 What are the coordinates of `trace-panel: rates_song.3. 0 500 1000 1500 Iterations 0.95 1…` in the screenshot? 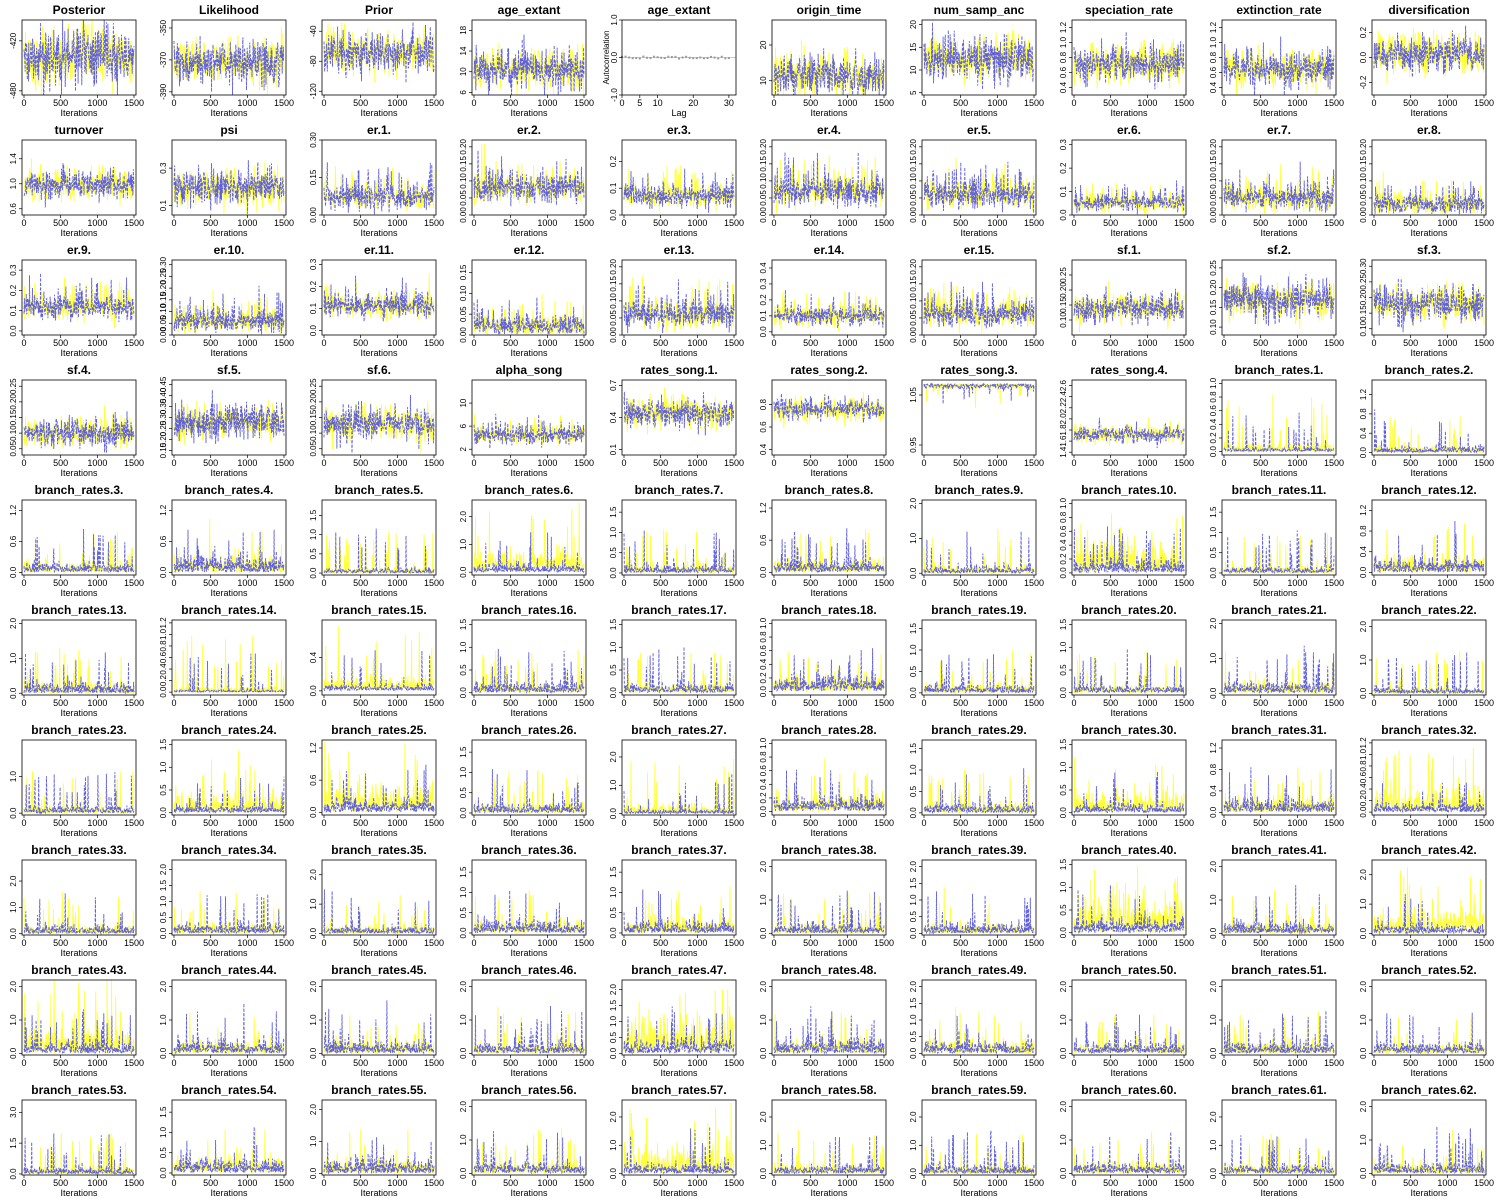 It's located at (976, 420).